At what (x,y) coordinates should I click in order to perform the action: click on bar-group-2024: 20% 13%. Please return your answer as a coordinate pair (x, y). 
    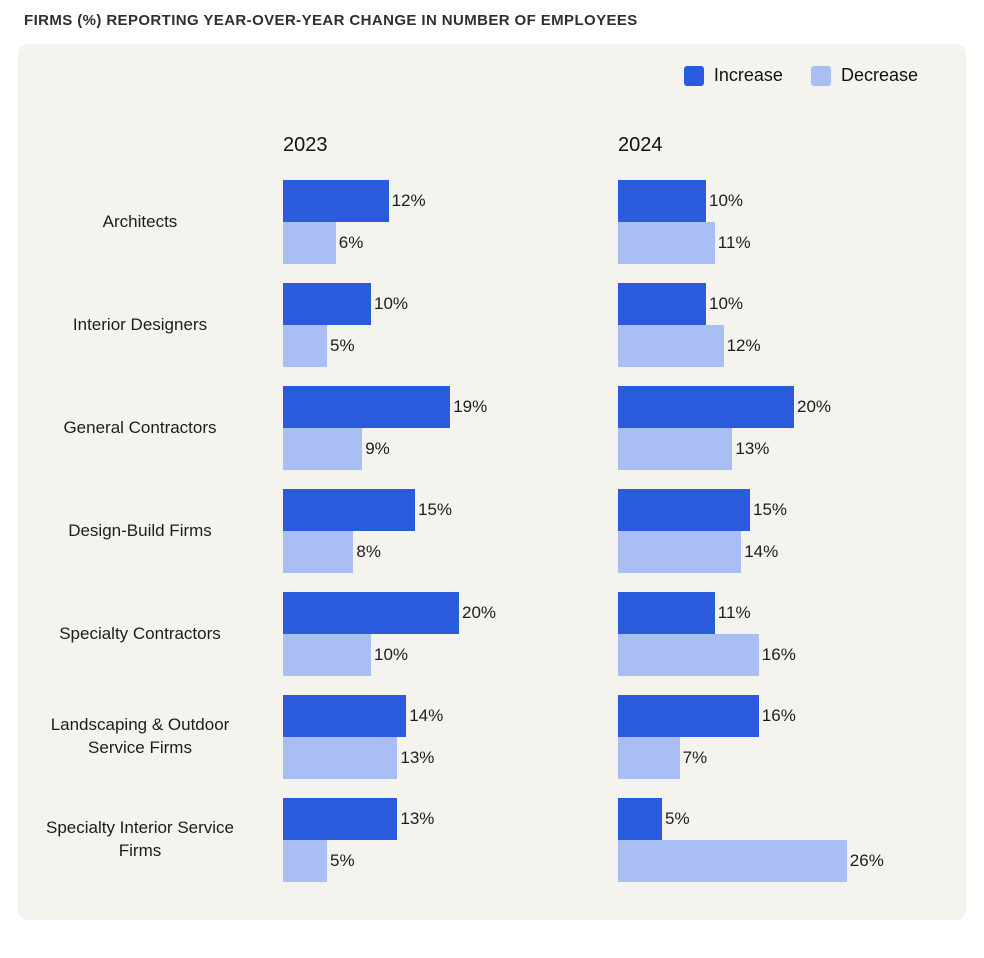
    Looking at the image, I should click on (724, 428).